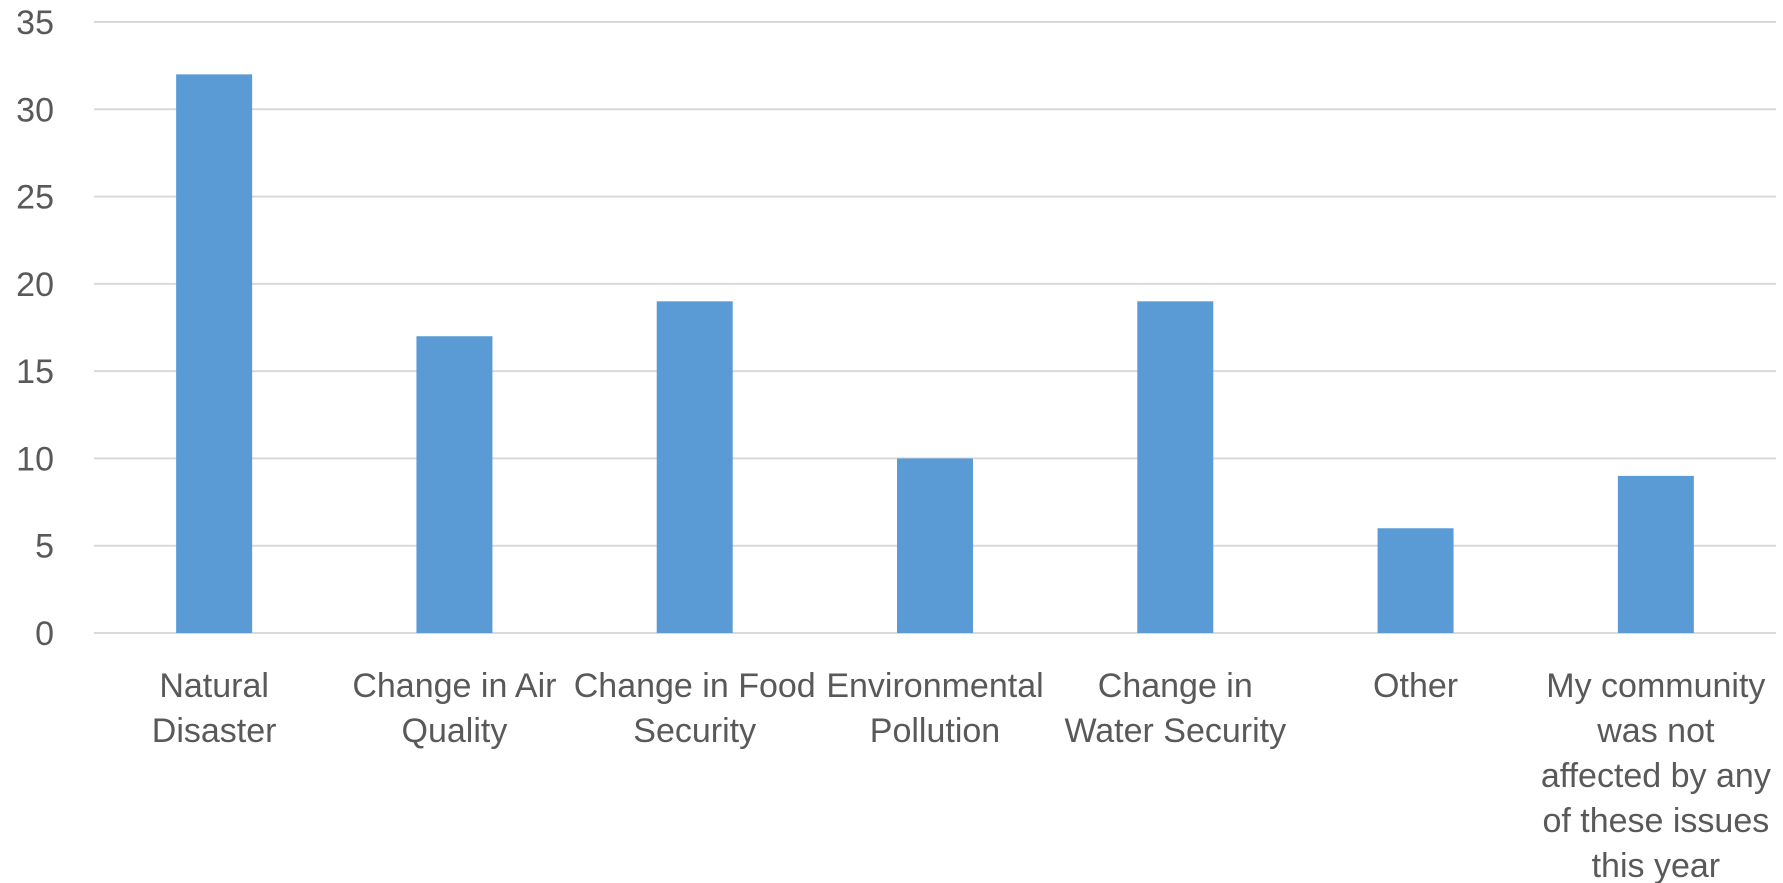 Image resolution: width=1783 pixels, height=883 pixels. What do you see at coordinates (214, 731) in the screenshot?
I see `x-category-label-line: Disaster` at bounding box center [214, 731].